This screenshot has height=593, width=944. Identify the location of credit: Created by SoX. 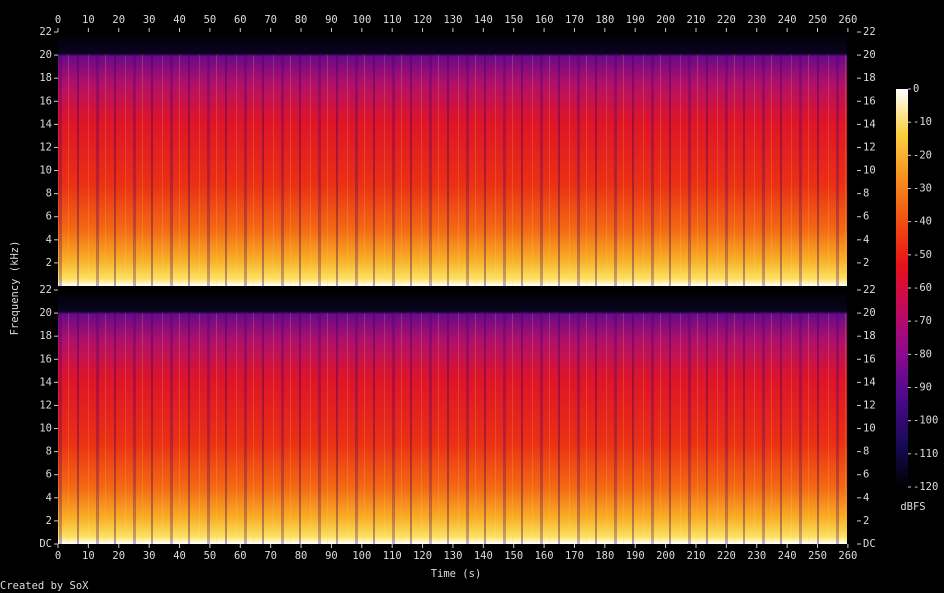
(44, 586).